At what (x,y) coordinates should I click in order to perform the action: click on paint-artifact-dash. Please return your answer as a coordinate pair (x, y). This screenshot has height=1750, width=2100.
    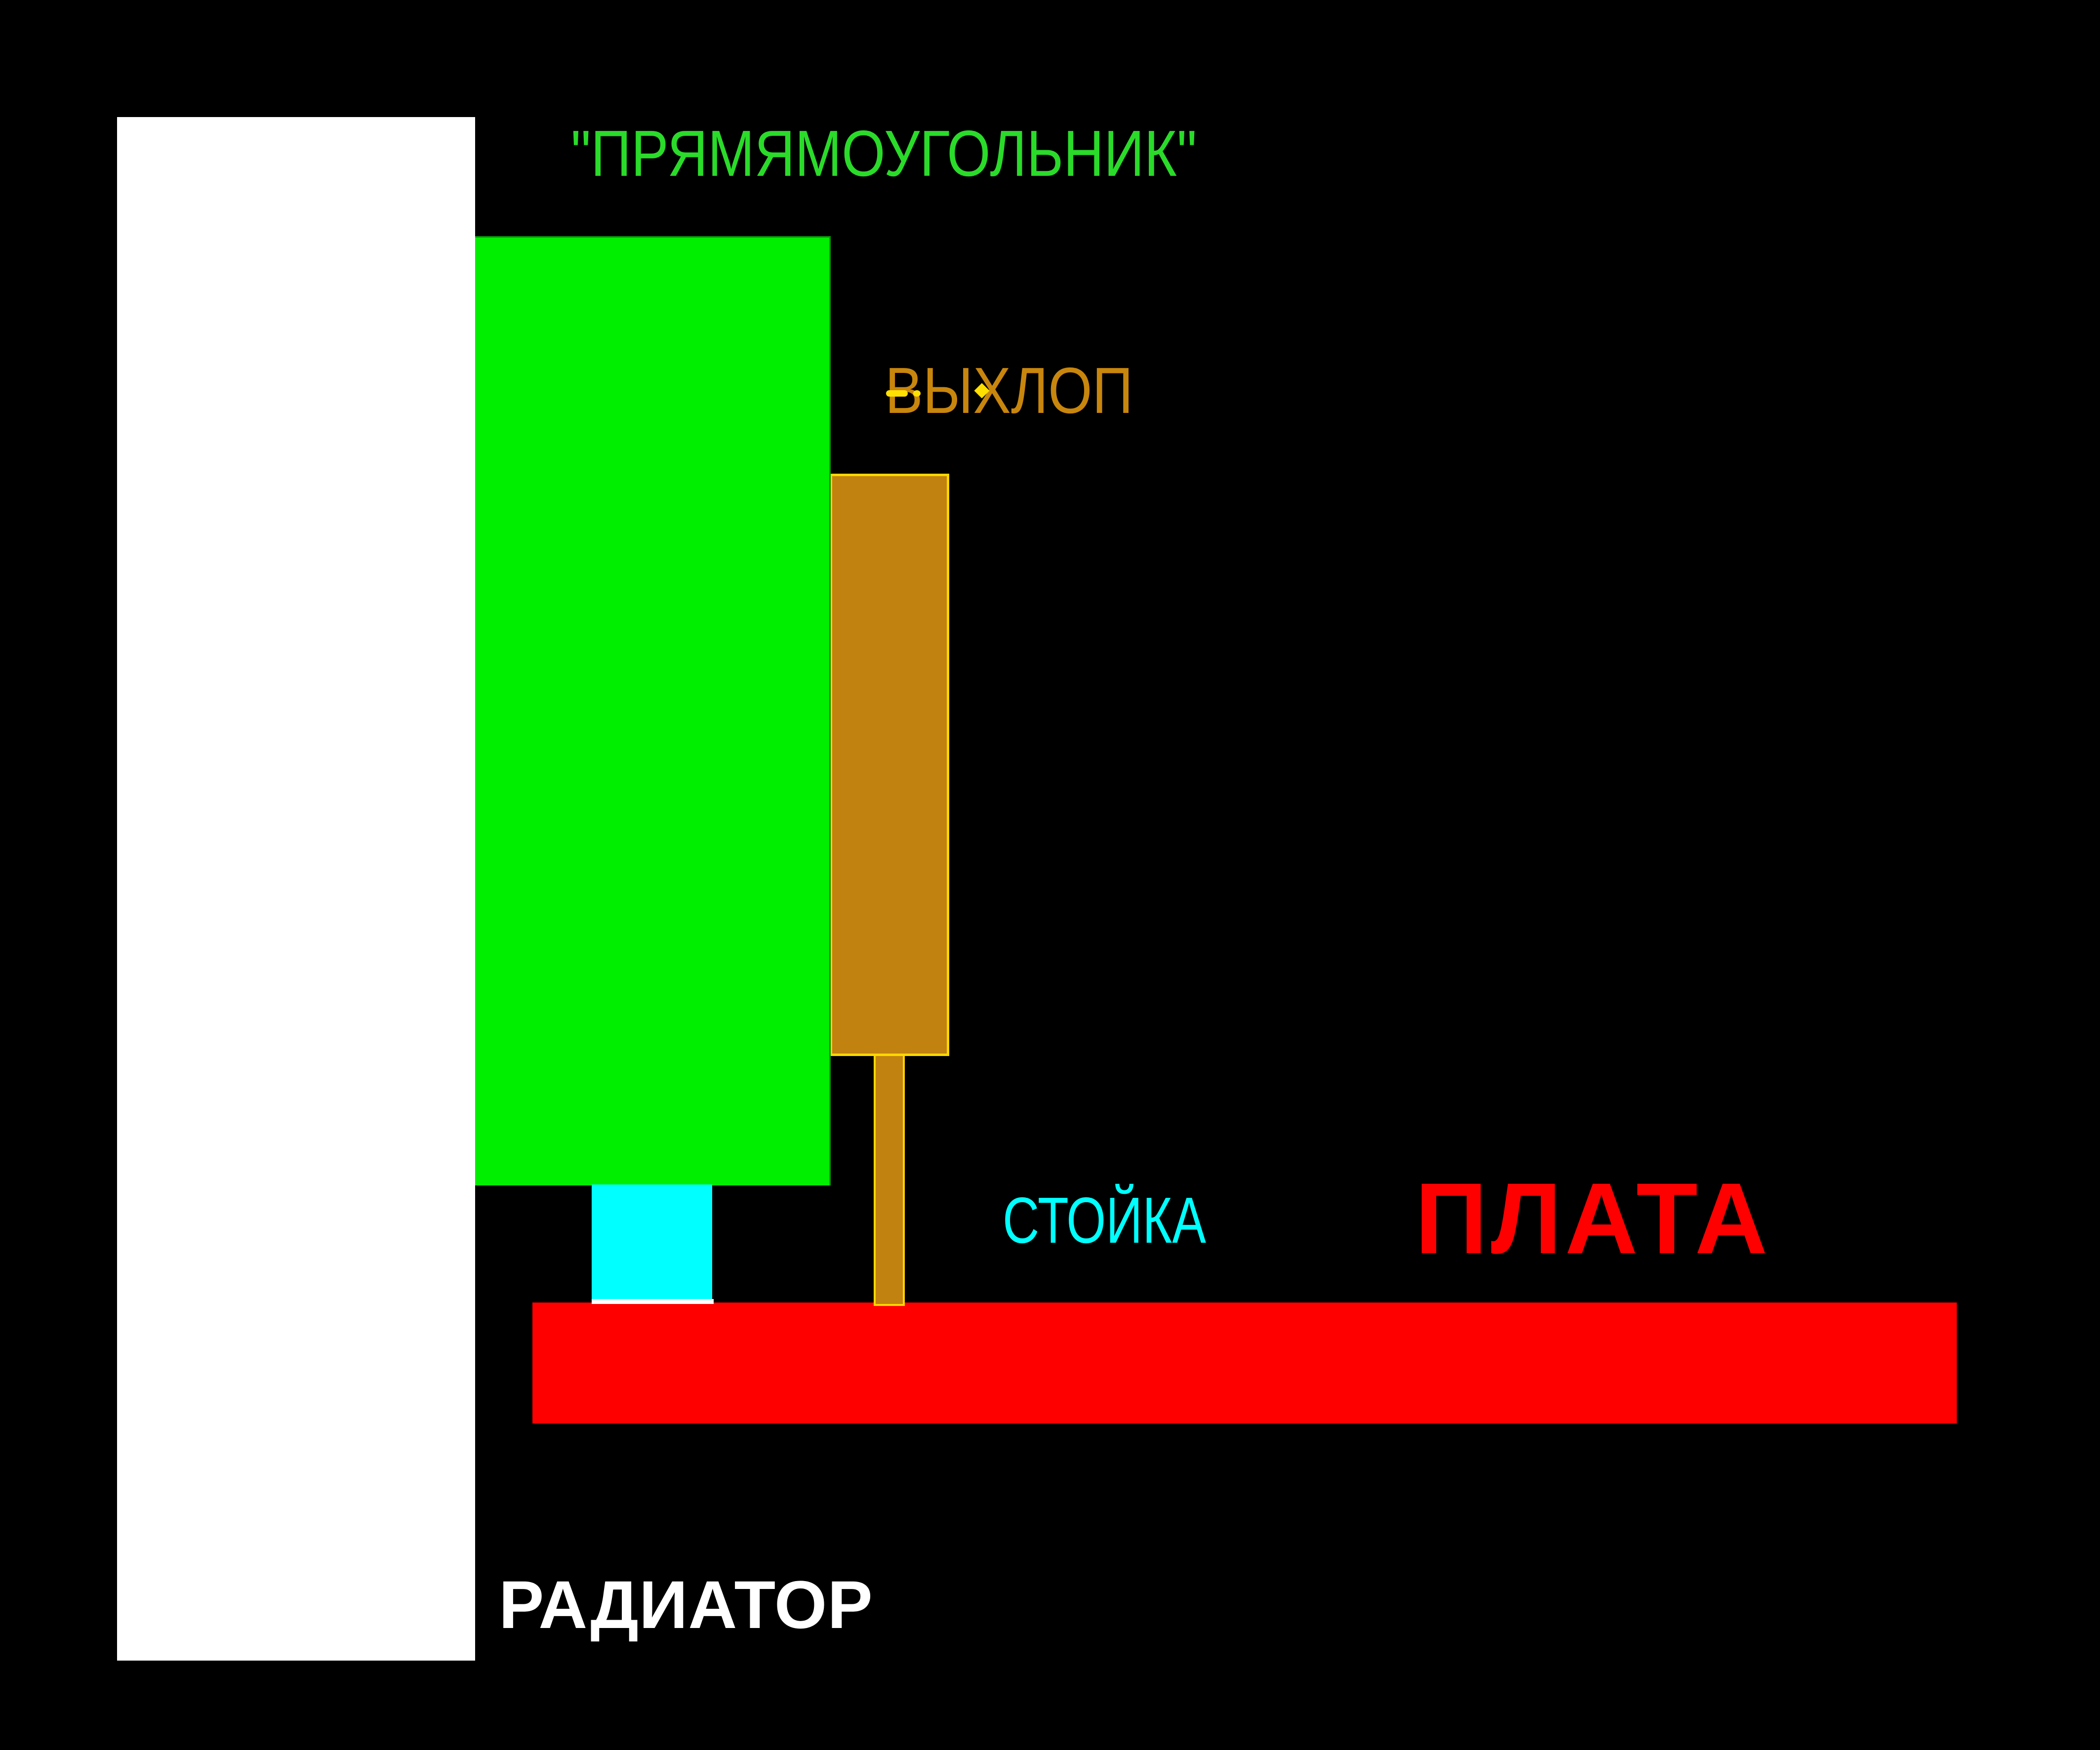
    Looking at the image, I should click on (897, 393).